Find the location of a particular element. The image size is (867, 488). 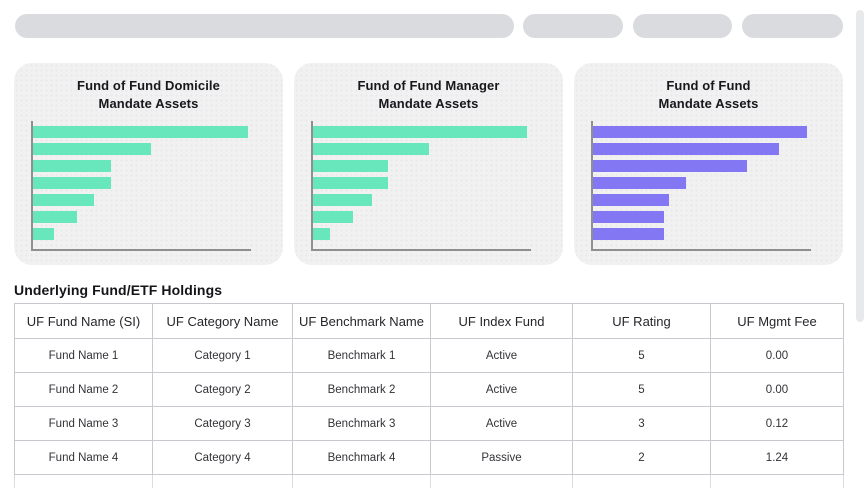

cell: Fund Name 1 is located at coordinates (83, 355).